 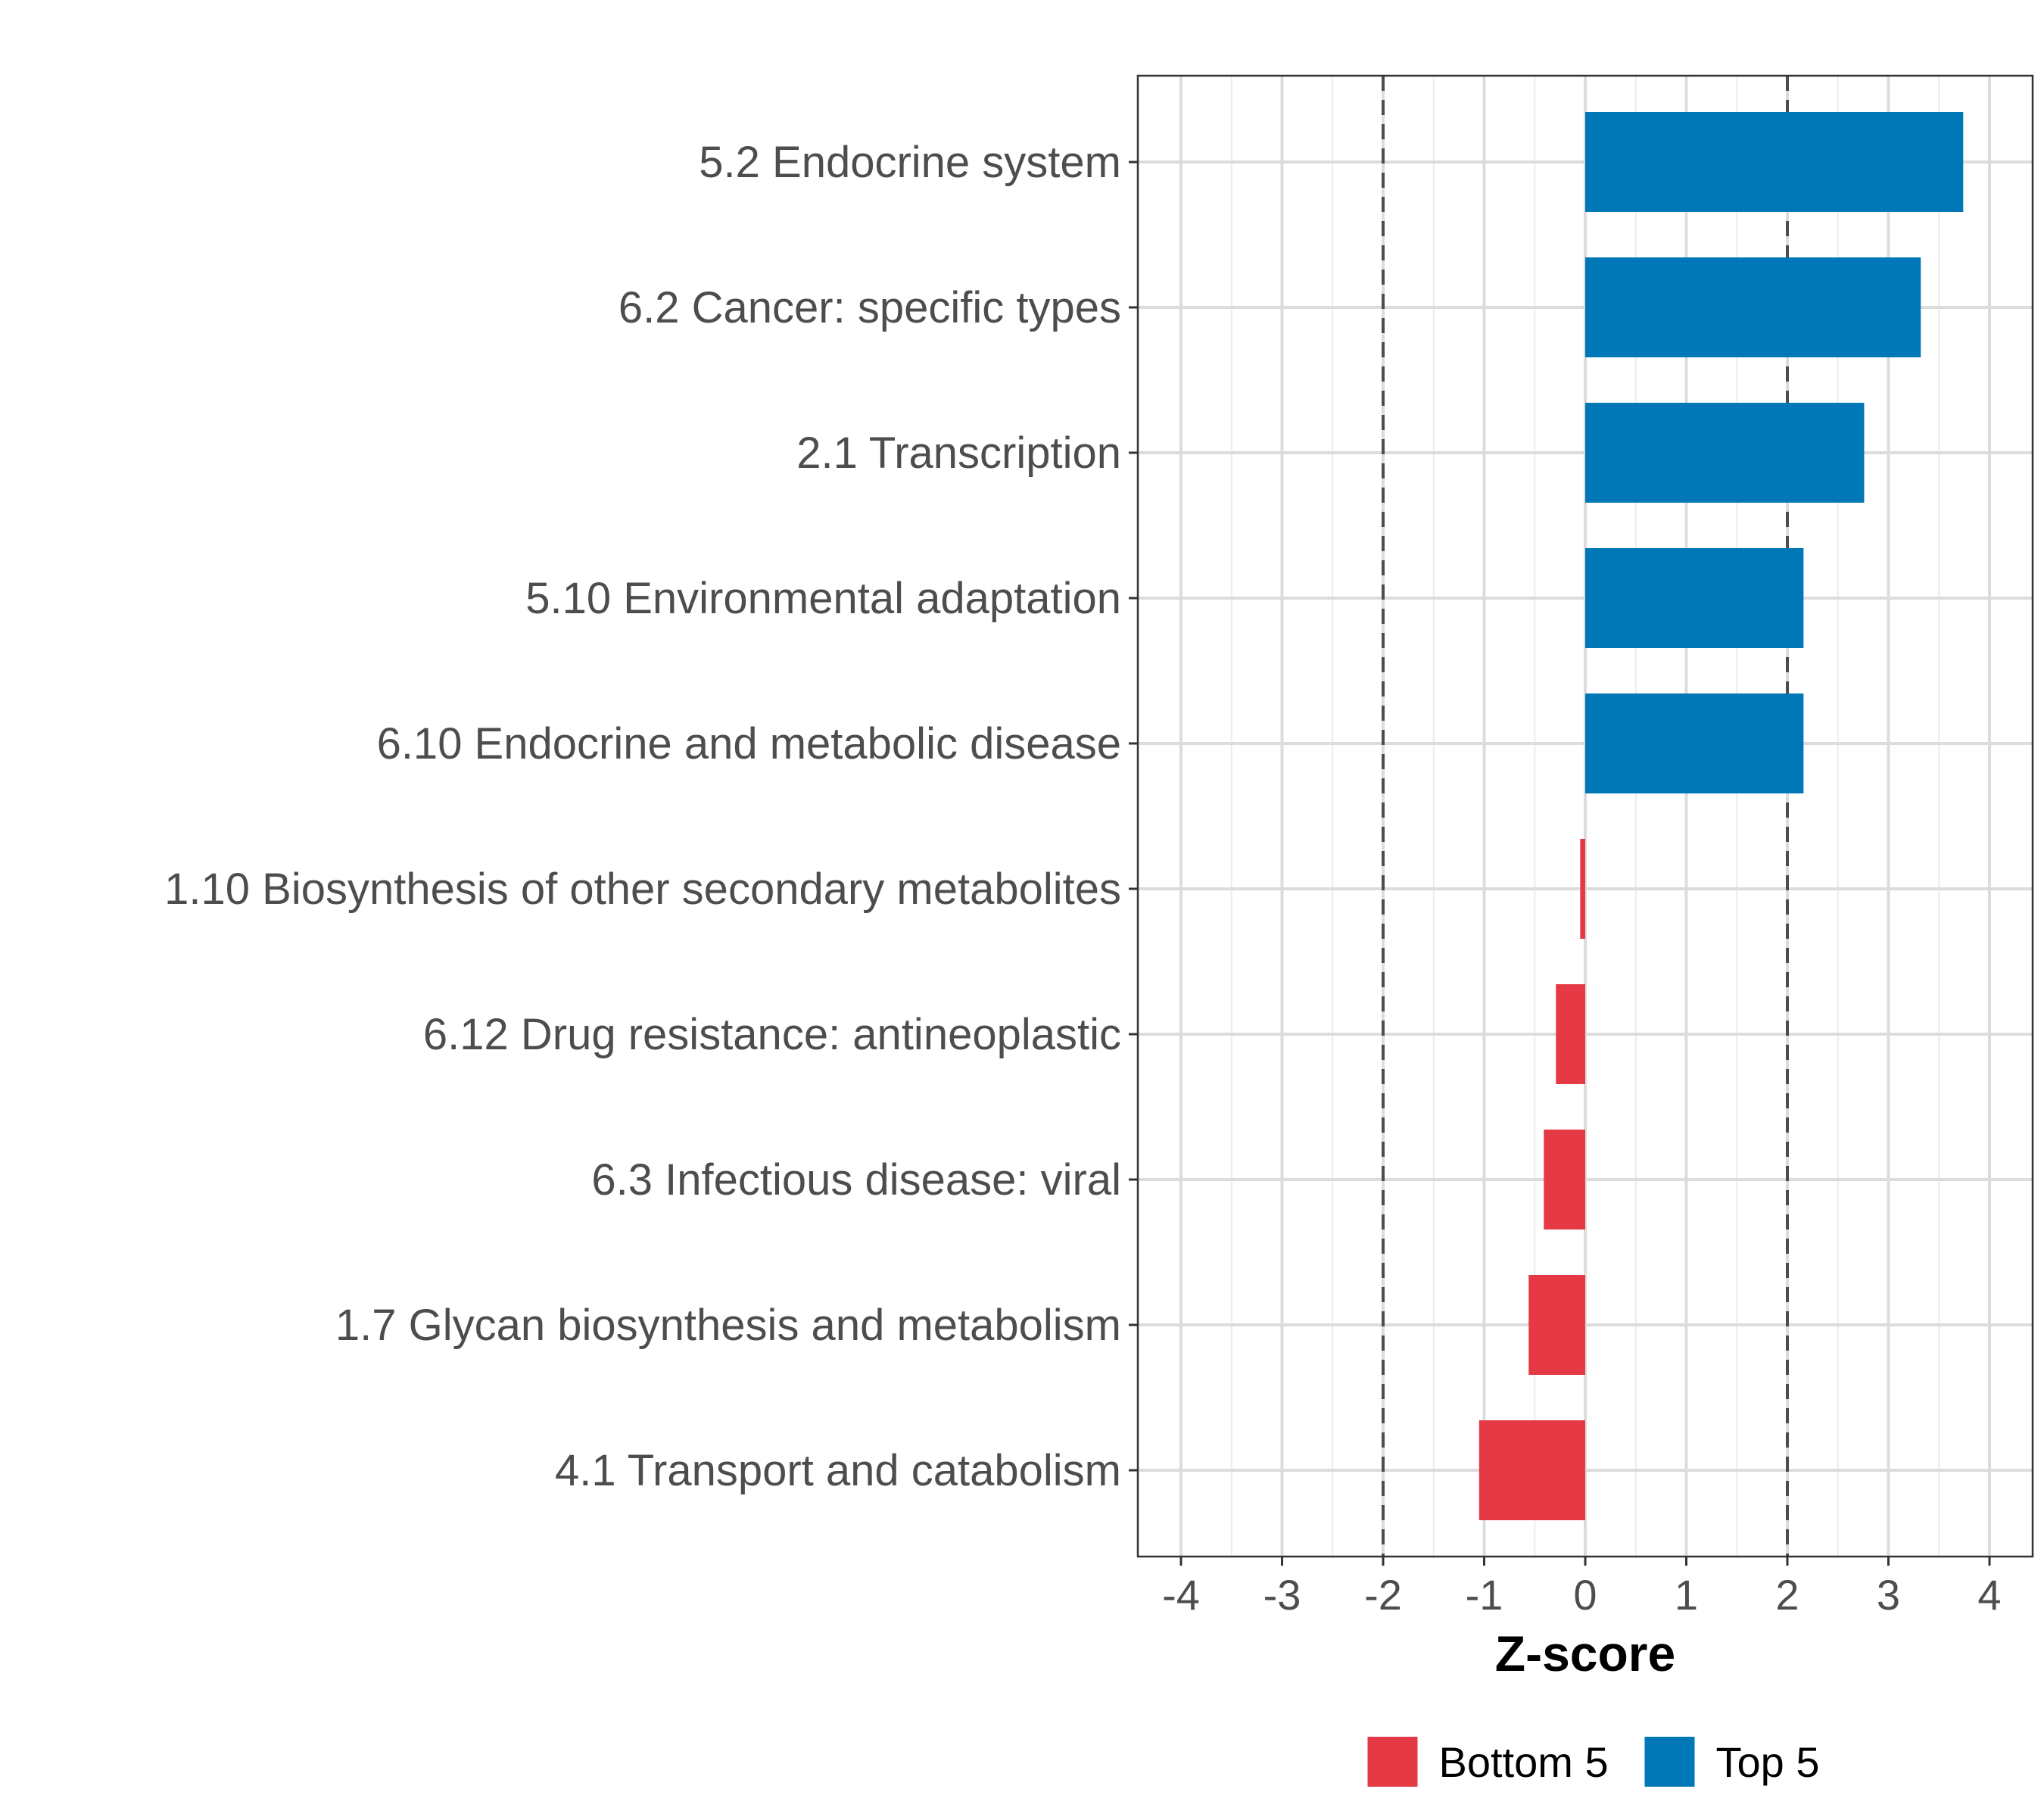 I want to click on legend-label: Top 5, so click(x=1768, y=1762).